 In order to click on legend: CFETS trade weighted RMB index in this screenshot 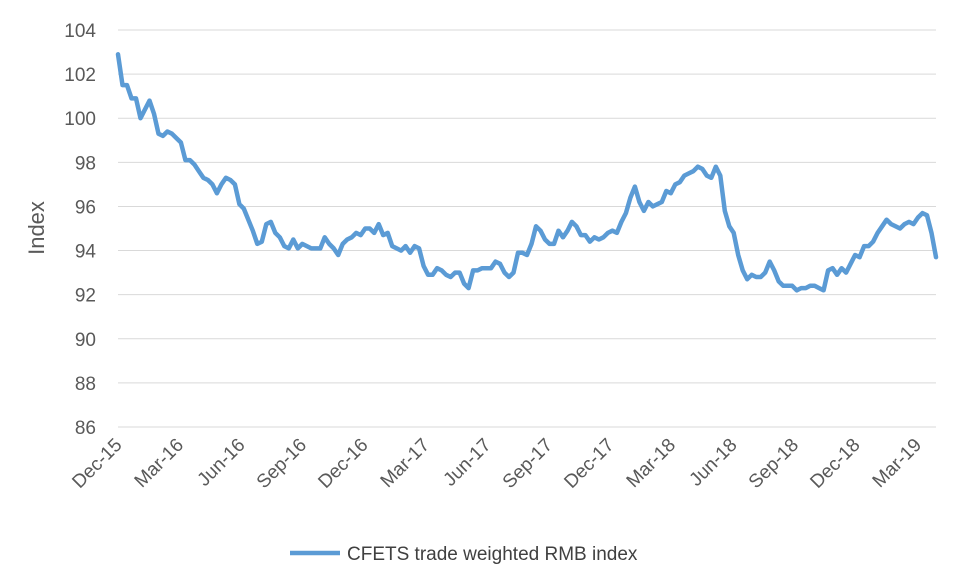, I will do `click(464, 554)`.